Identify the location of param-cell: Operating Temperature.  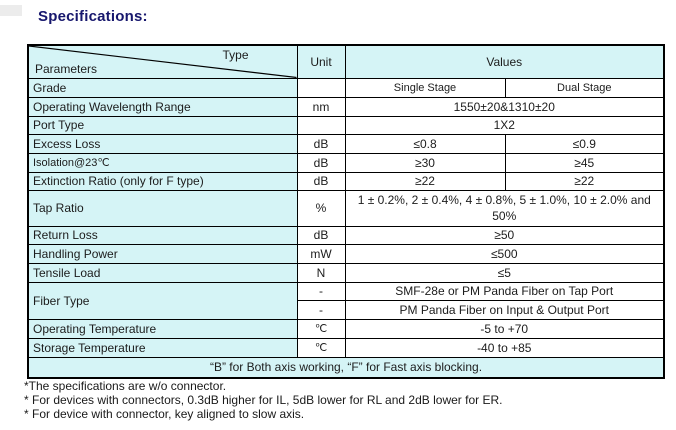
(162, 328).